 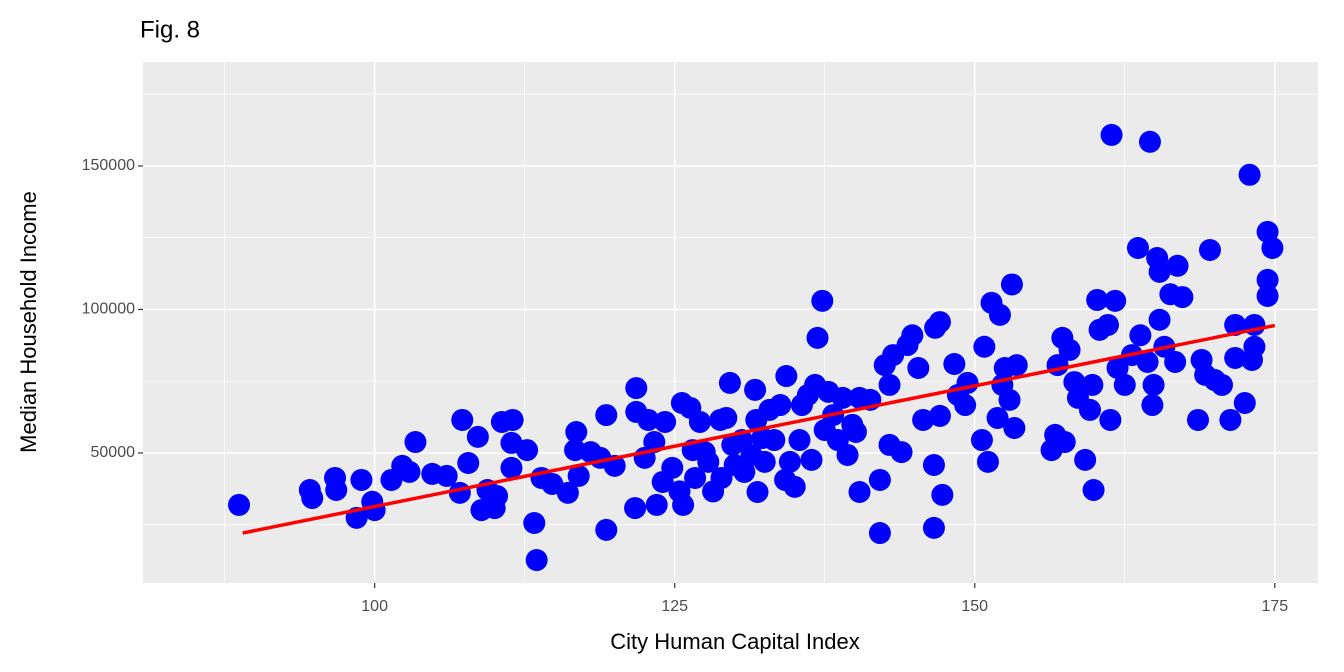 I want to click on y-tick-label: 150000, so click(x=108, y=165).